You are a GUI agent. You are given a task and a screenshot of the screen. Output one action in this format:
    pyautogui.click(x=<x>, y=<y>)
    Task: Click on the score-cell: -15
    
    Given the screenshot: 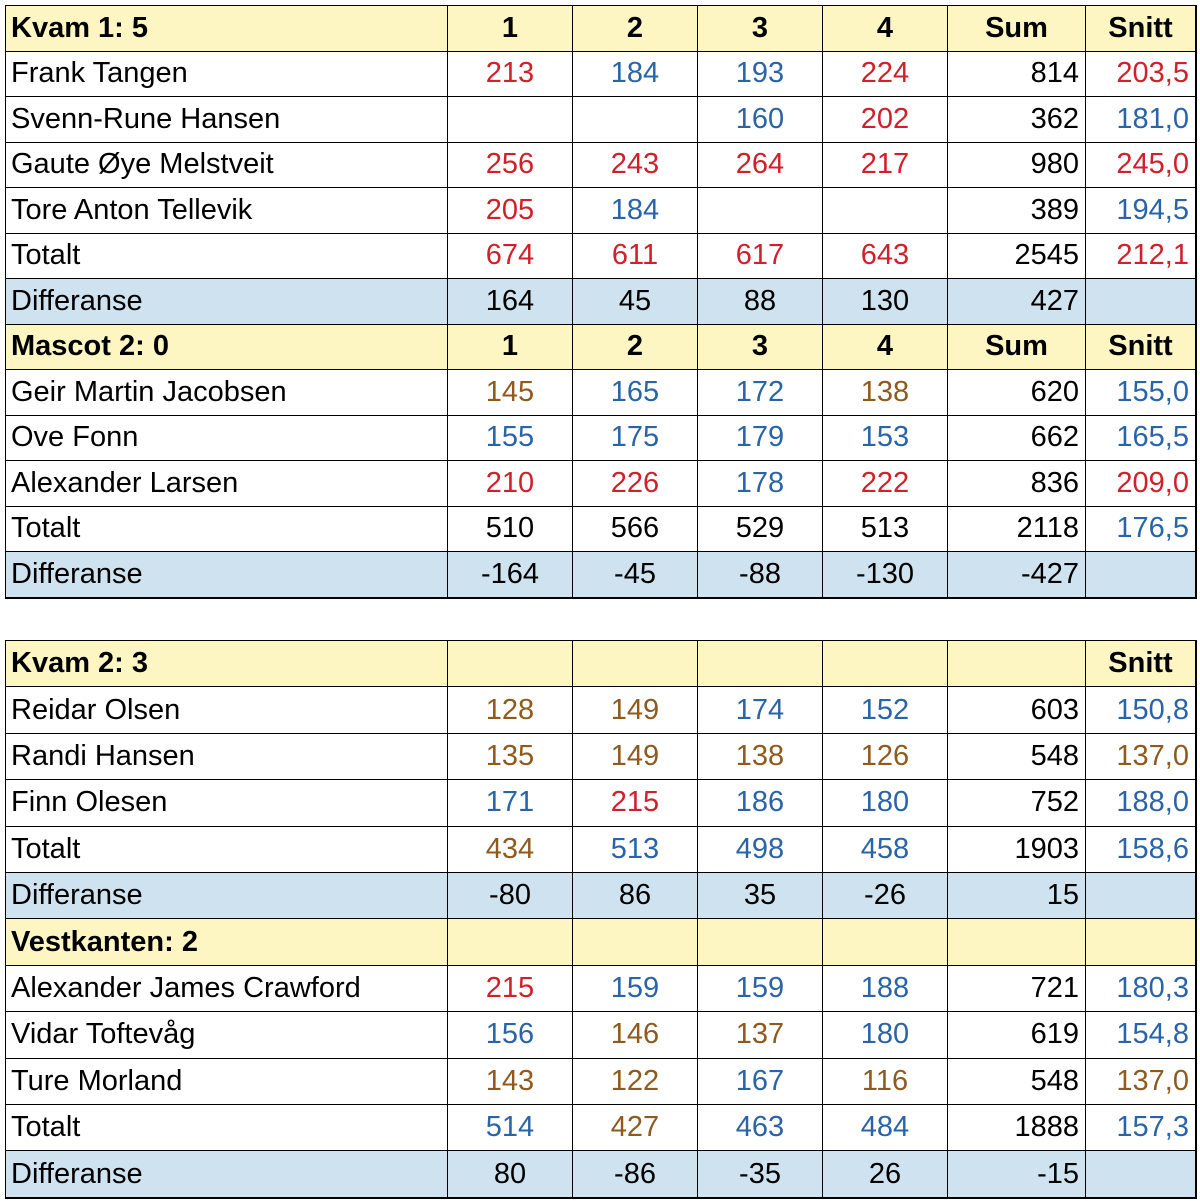 What is the action you would take?
    pyautogui.click(x=1016, y=1173)
    